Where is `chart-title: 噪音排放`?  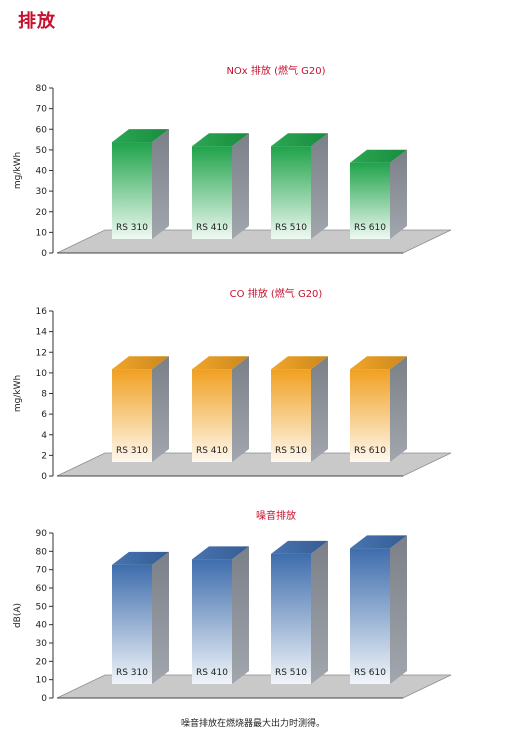 chart-title: 噪音排放 is located at coordinates (276, 515).